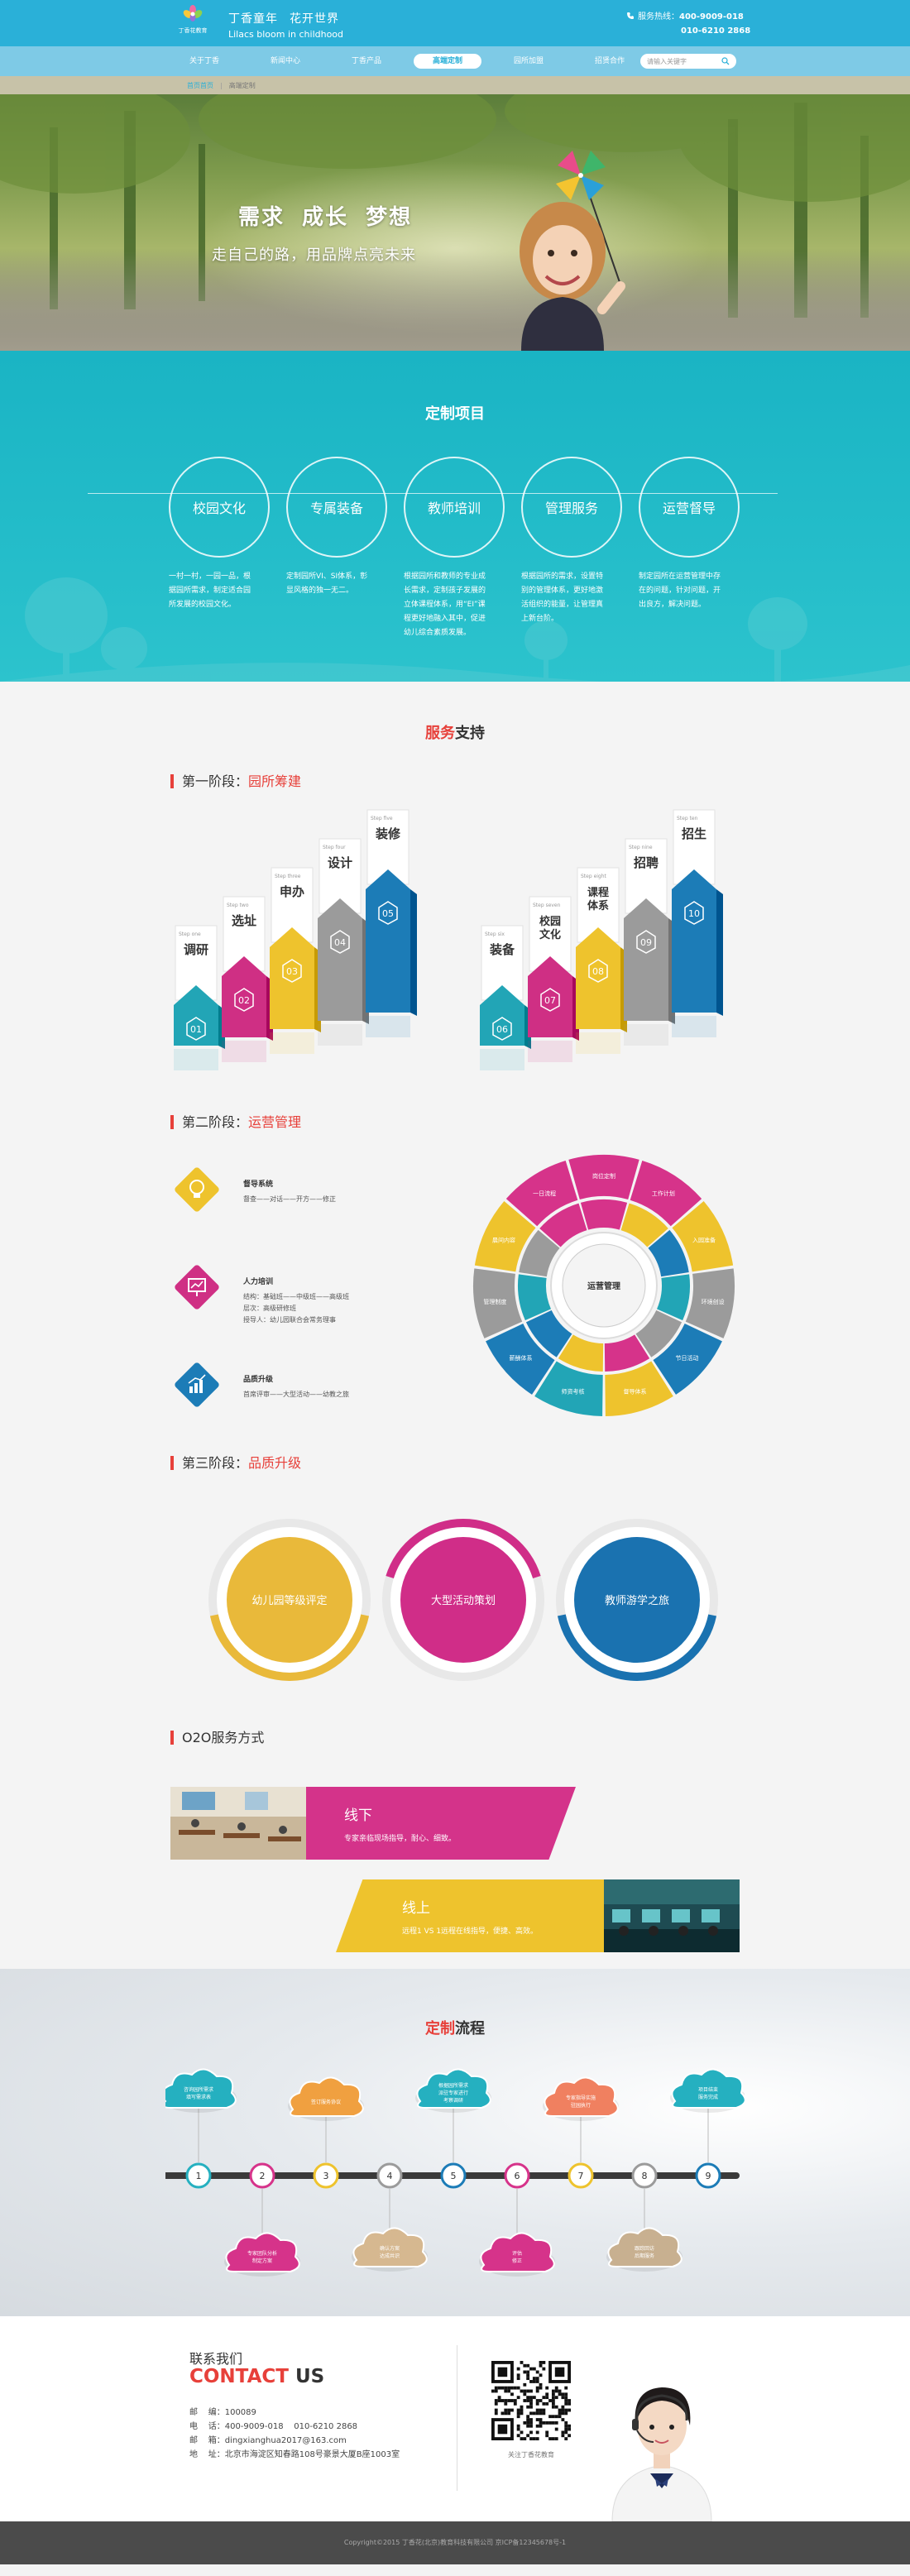 The width and height of the screenshot is (910, 2576). Describe the element at coordinates (199, 997) in the screenshot. I see `phase1-step-01: Step one 调研 01` at that location.